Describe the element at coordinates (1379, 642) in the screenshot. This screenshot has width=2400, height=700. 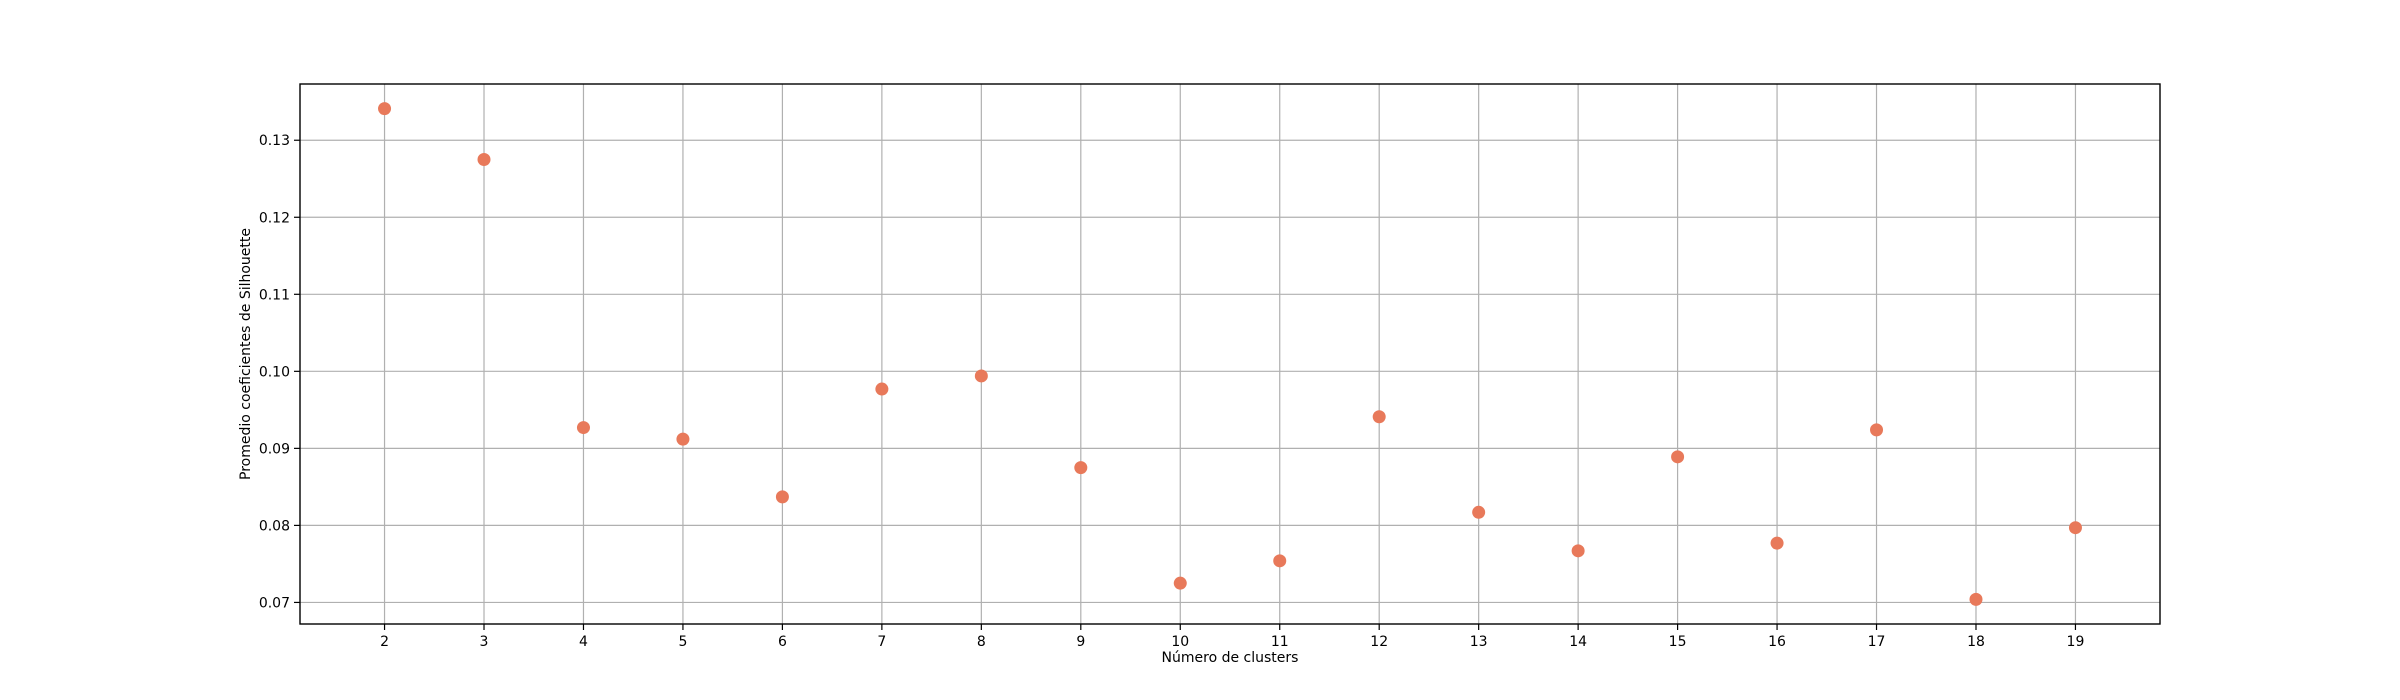
I see `x-tick-label: 12` at that location.